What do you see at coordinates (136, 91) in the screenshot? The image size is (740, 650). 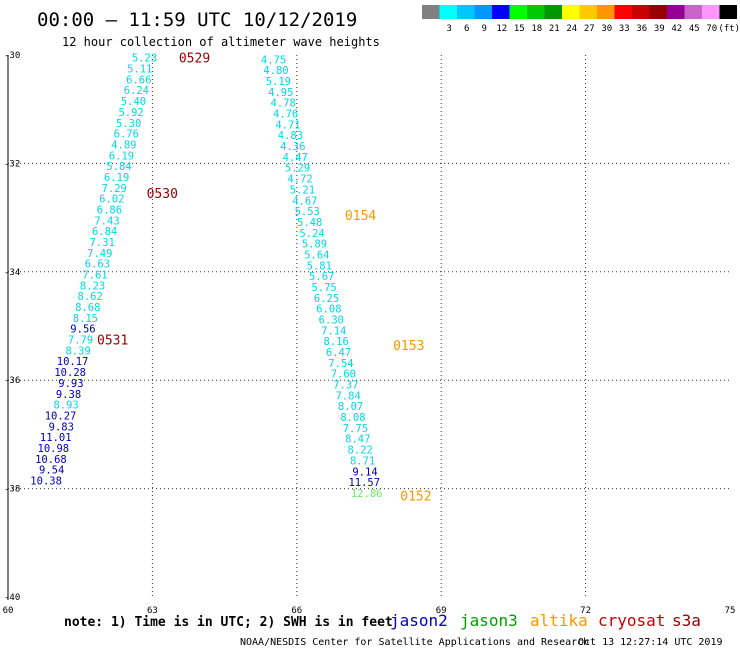 I see `swh-value-label: 6.24` at bounding box center [136, 91].